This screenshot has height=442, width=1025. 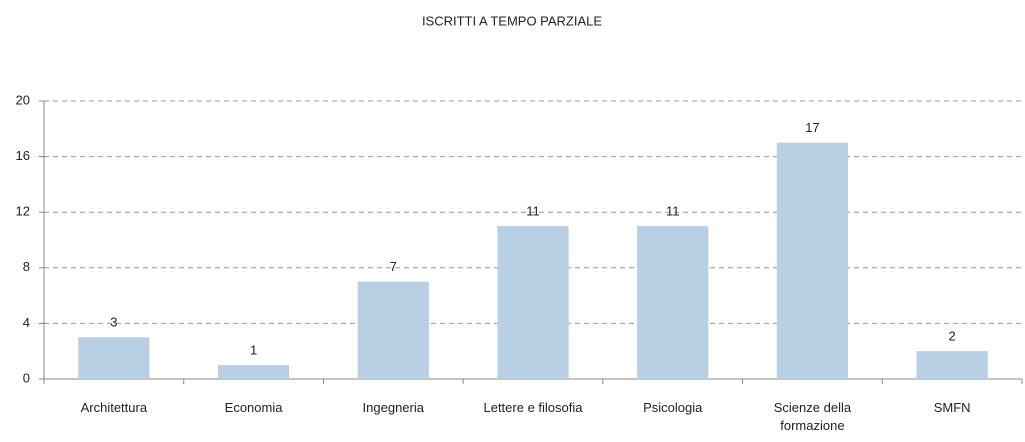 What do you see at coordinates (812, 416) in the screenshot?
I see `x-tick-label: Scienze della formazione` at bounding box center [812, 416].